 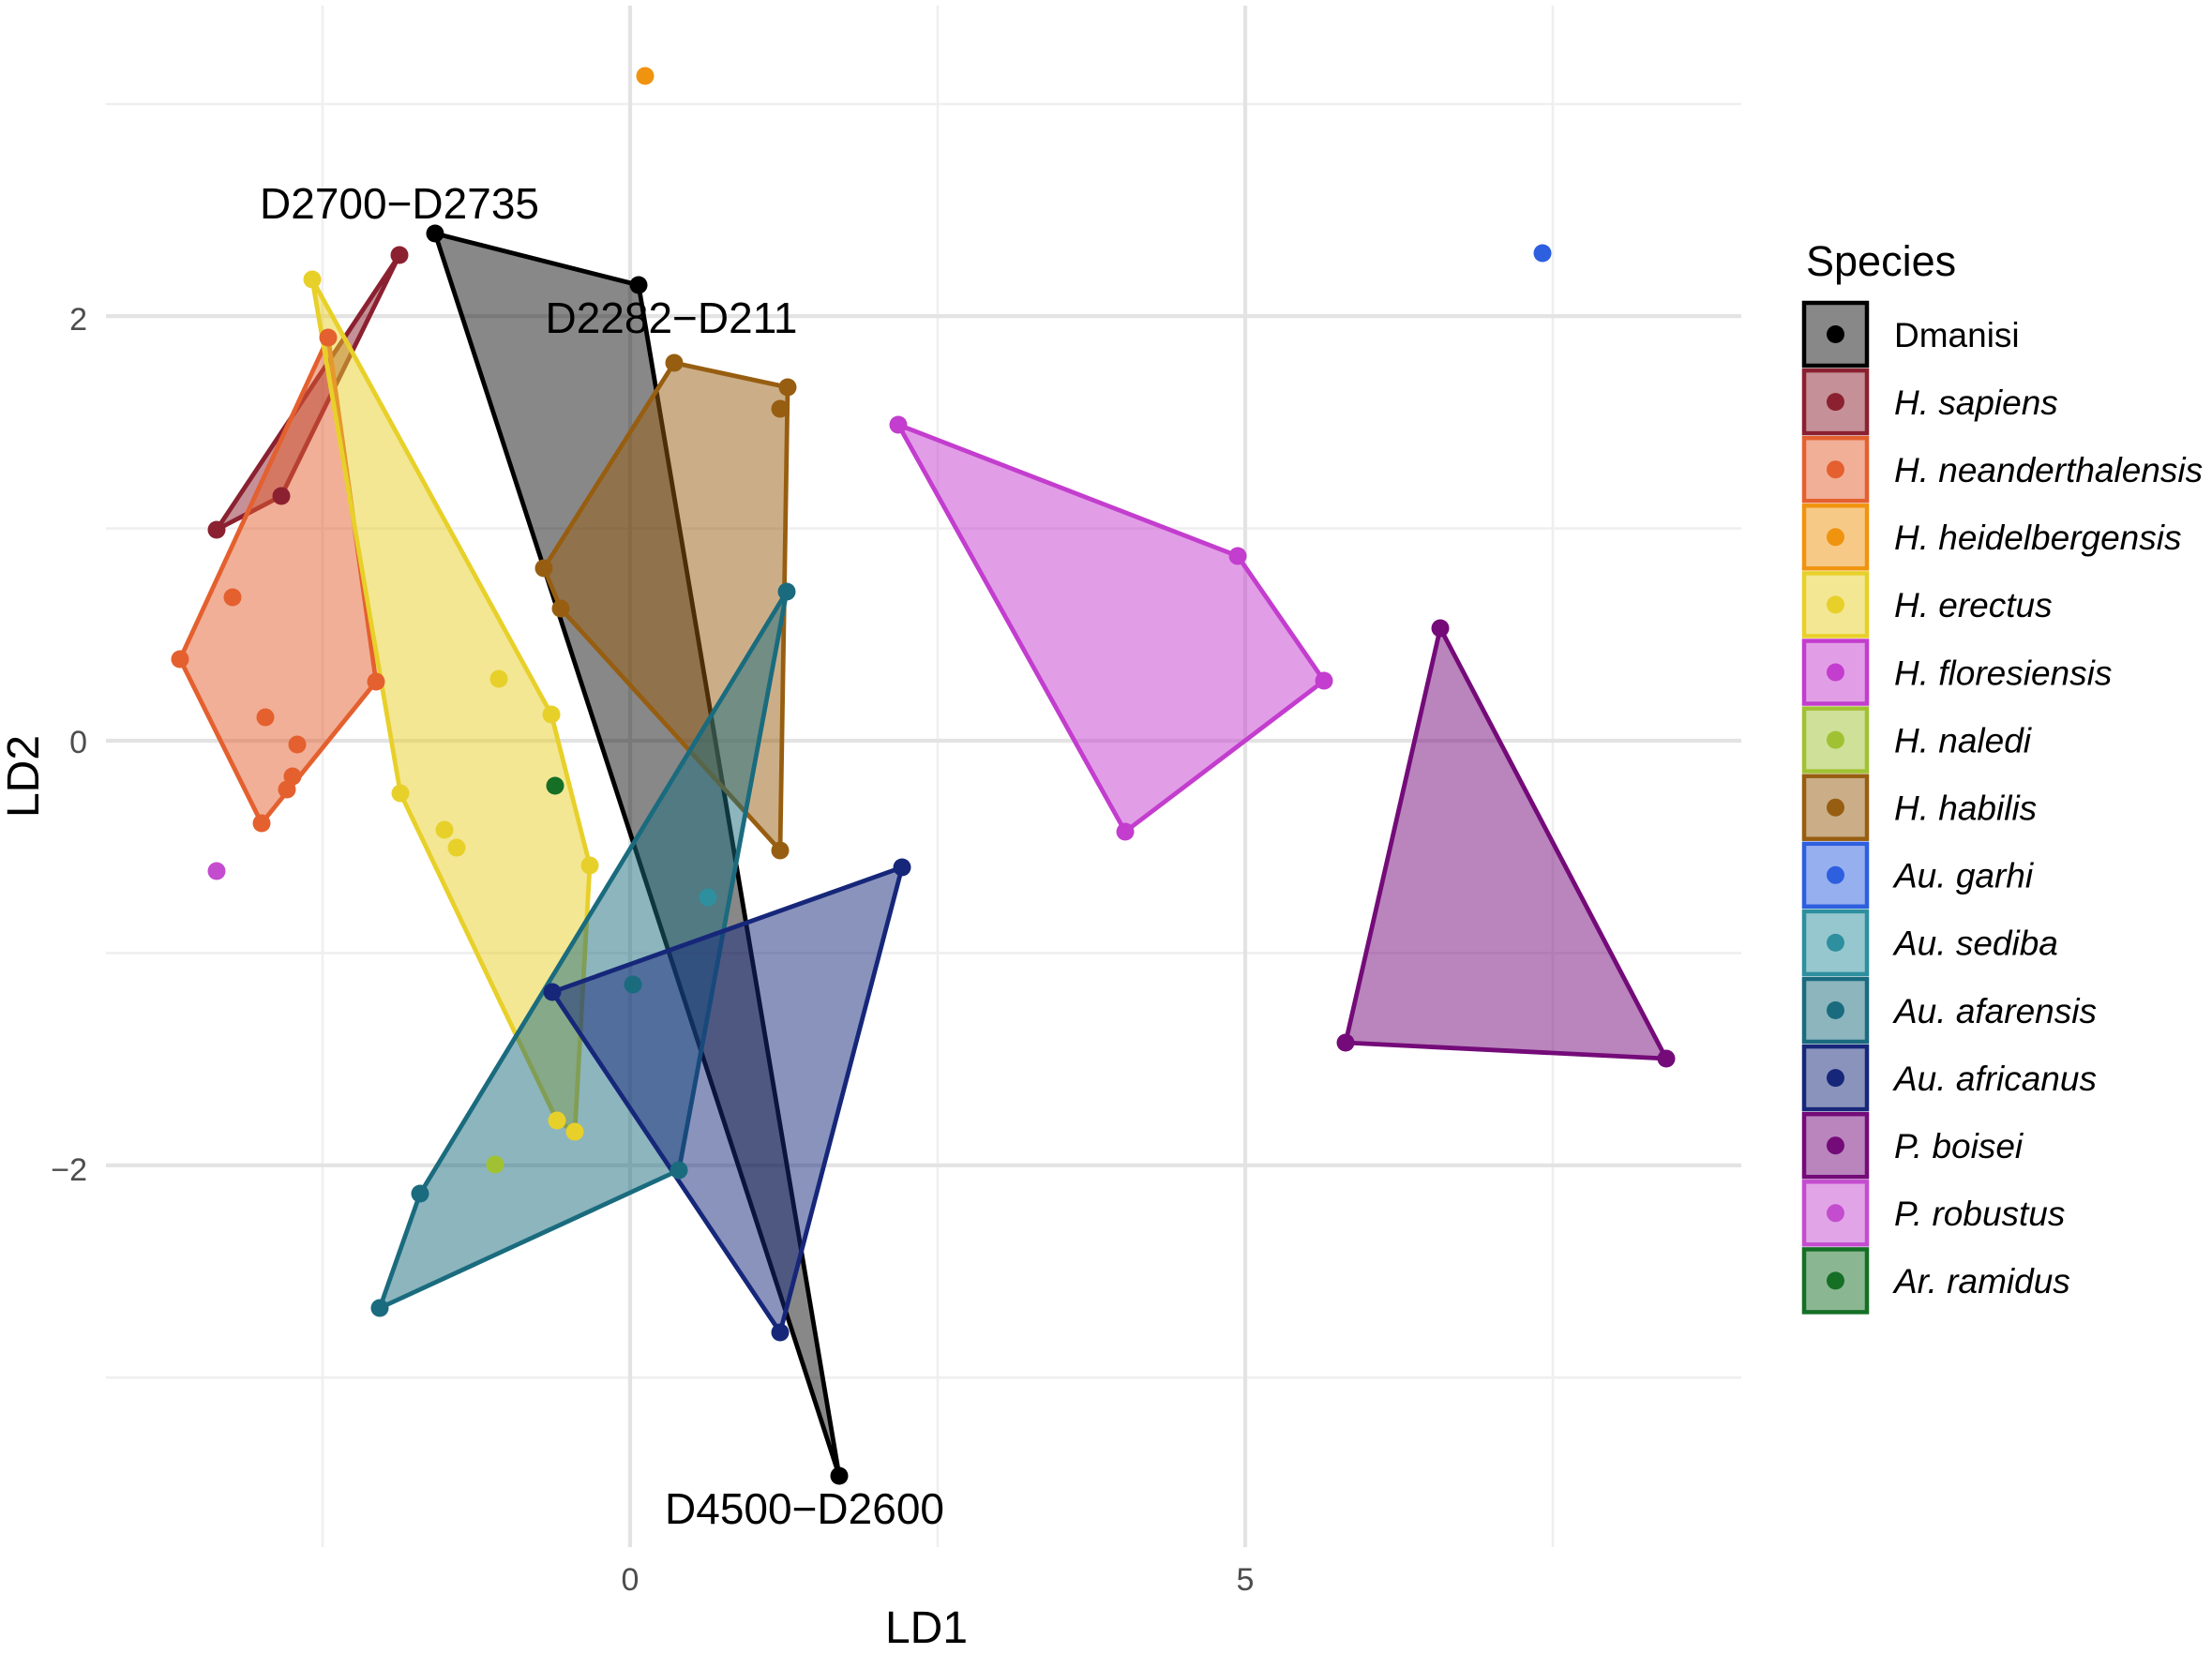 I want to click on svg-text: Species, so click(x=1881, y=261).